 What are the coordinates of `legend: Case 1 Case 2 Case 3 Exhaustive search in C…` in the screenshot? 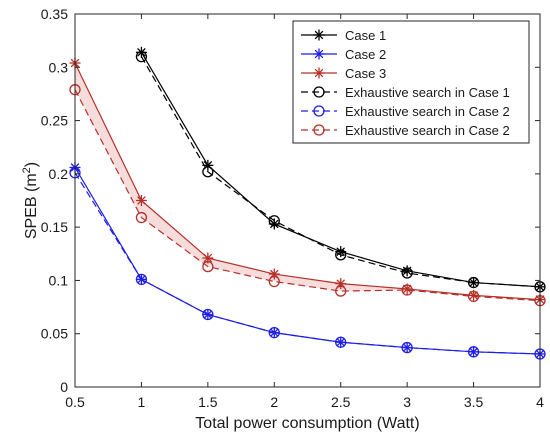 It's located at (411, 82).